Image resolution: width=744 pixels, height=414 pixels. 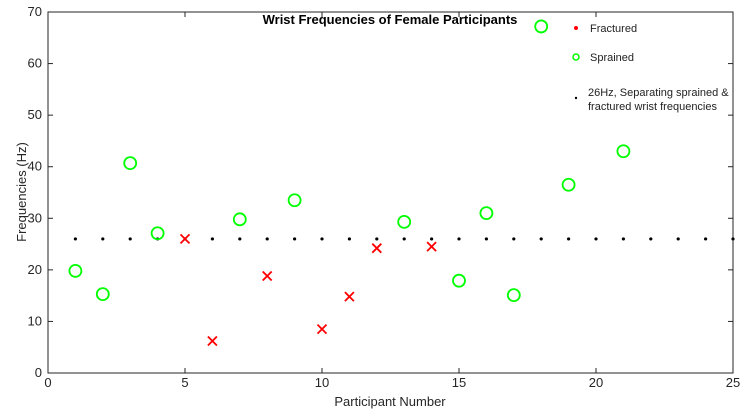 I want to click on x-tick-label: 20, so click(x=596, y=382).